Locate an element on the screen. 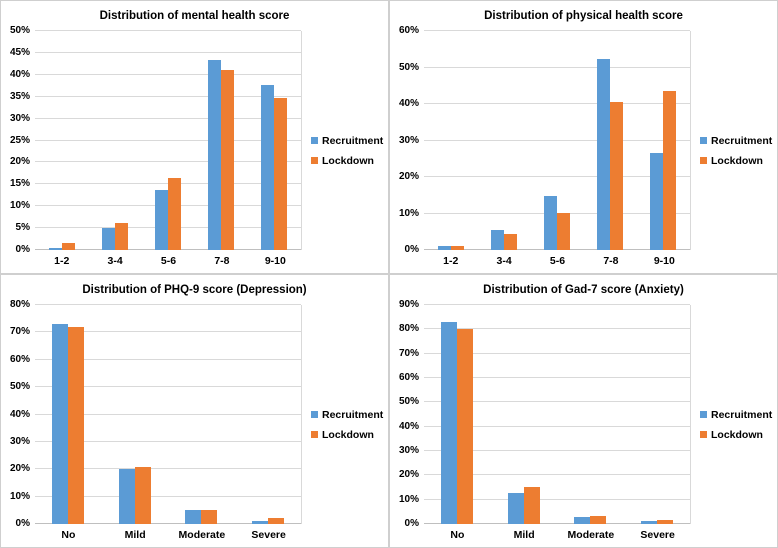  x-axis-category-label: 1-2 is located at coordinates (451, 261).